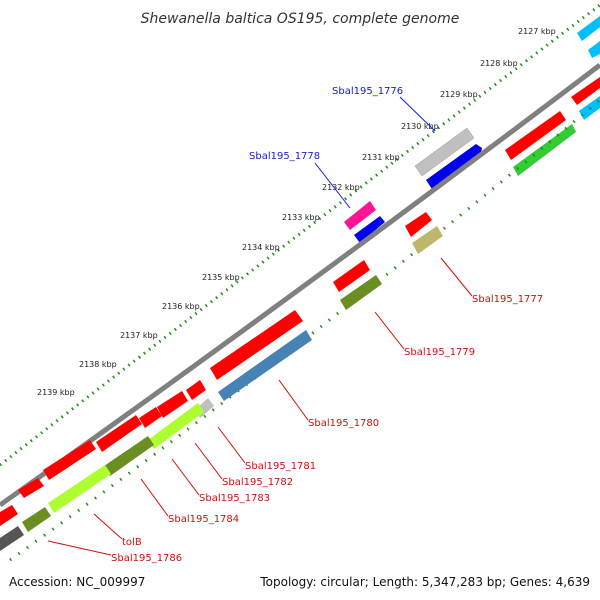  What do you see at coordinates (261, 247) in the screenshot?
I see `tick-label: 2134 kbp` at bounding box center [261, 247].